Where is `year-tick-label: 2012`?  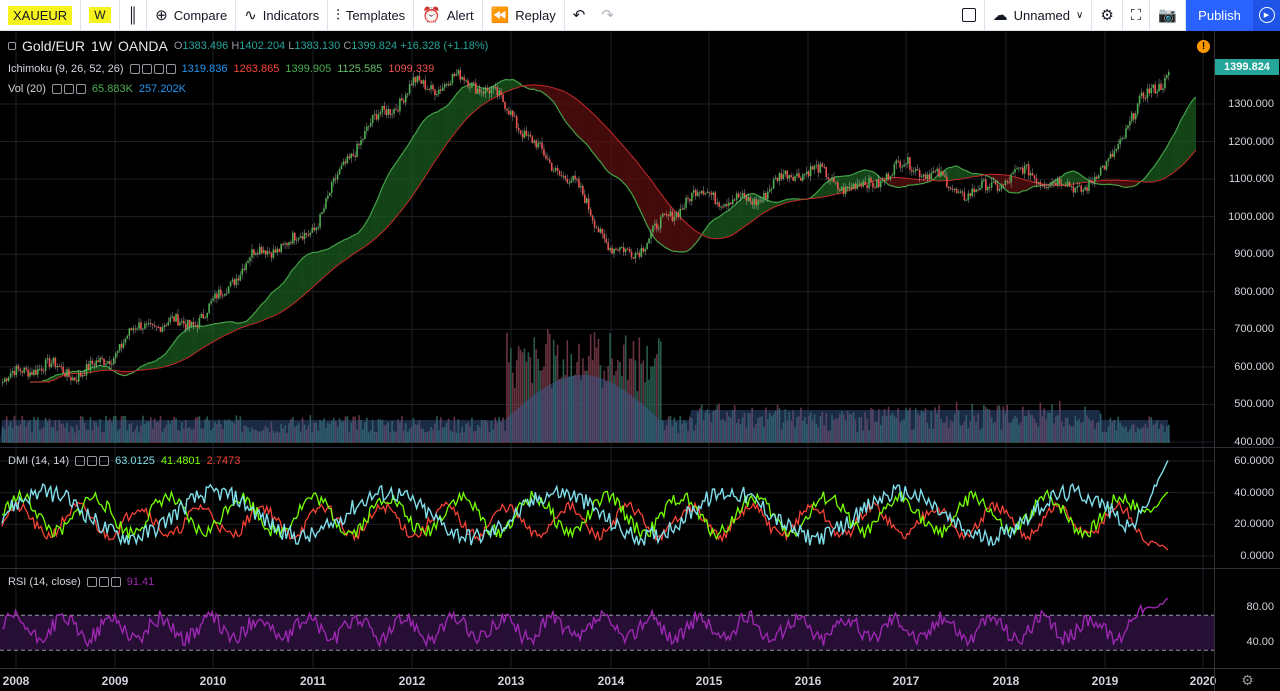
year-tick-label: 2012 is located at coordinates (412, 681).